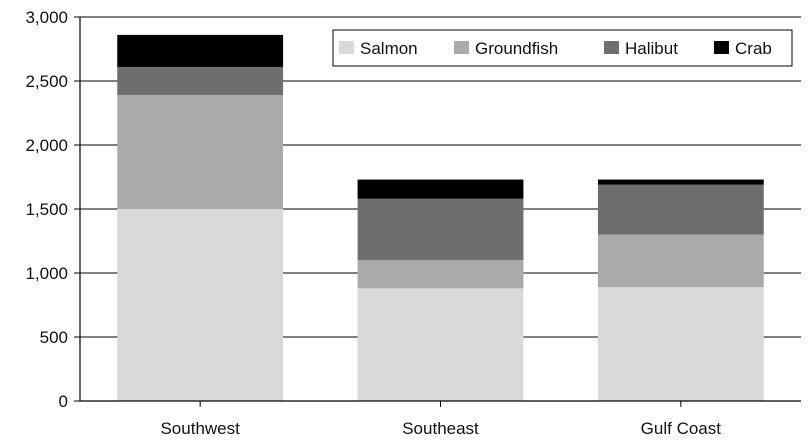 Image resolution: width=811 pixels, height=442 pixels. Describe the element at coordinates (516, 48) in the screenshot. I see `legend-label-groundfish: Groundfish` at that location.